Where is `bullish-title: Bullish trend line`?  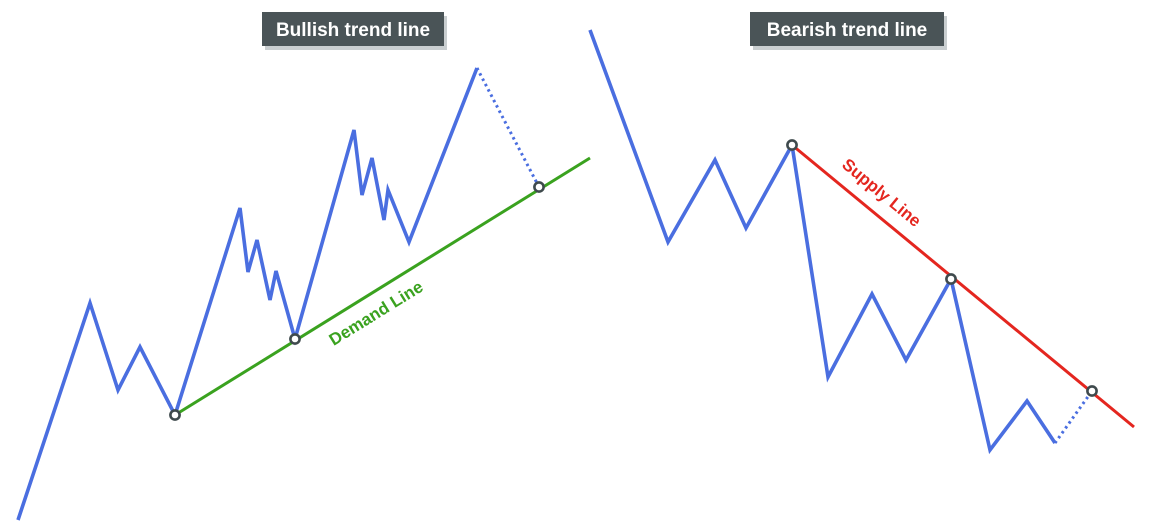 bullish-title: Bullish trend line is located at coordinates (353, 30).